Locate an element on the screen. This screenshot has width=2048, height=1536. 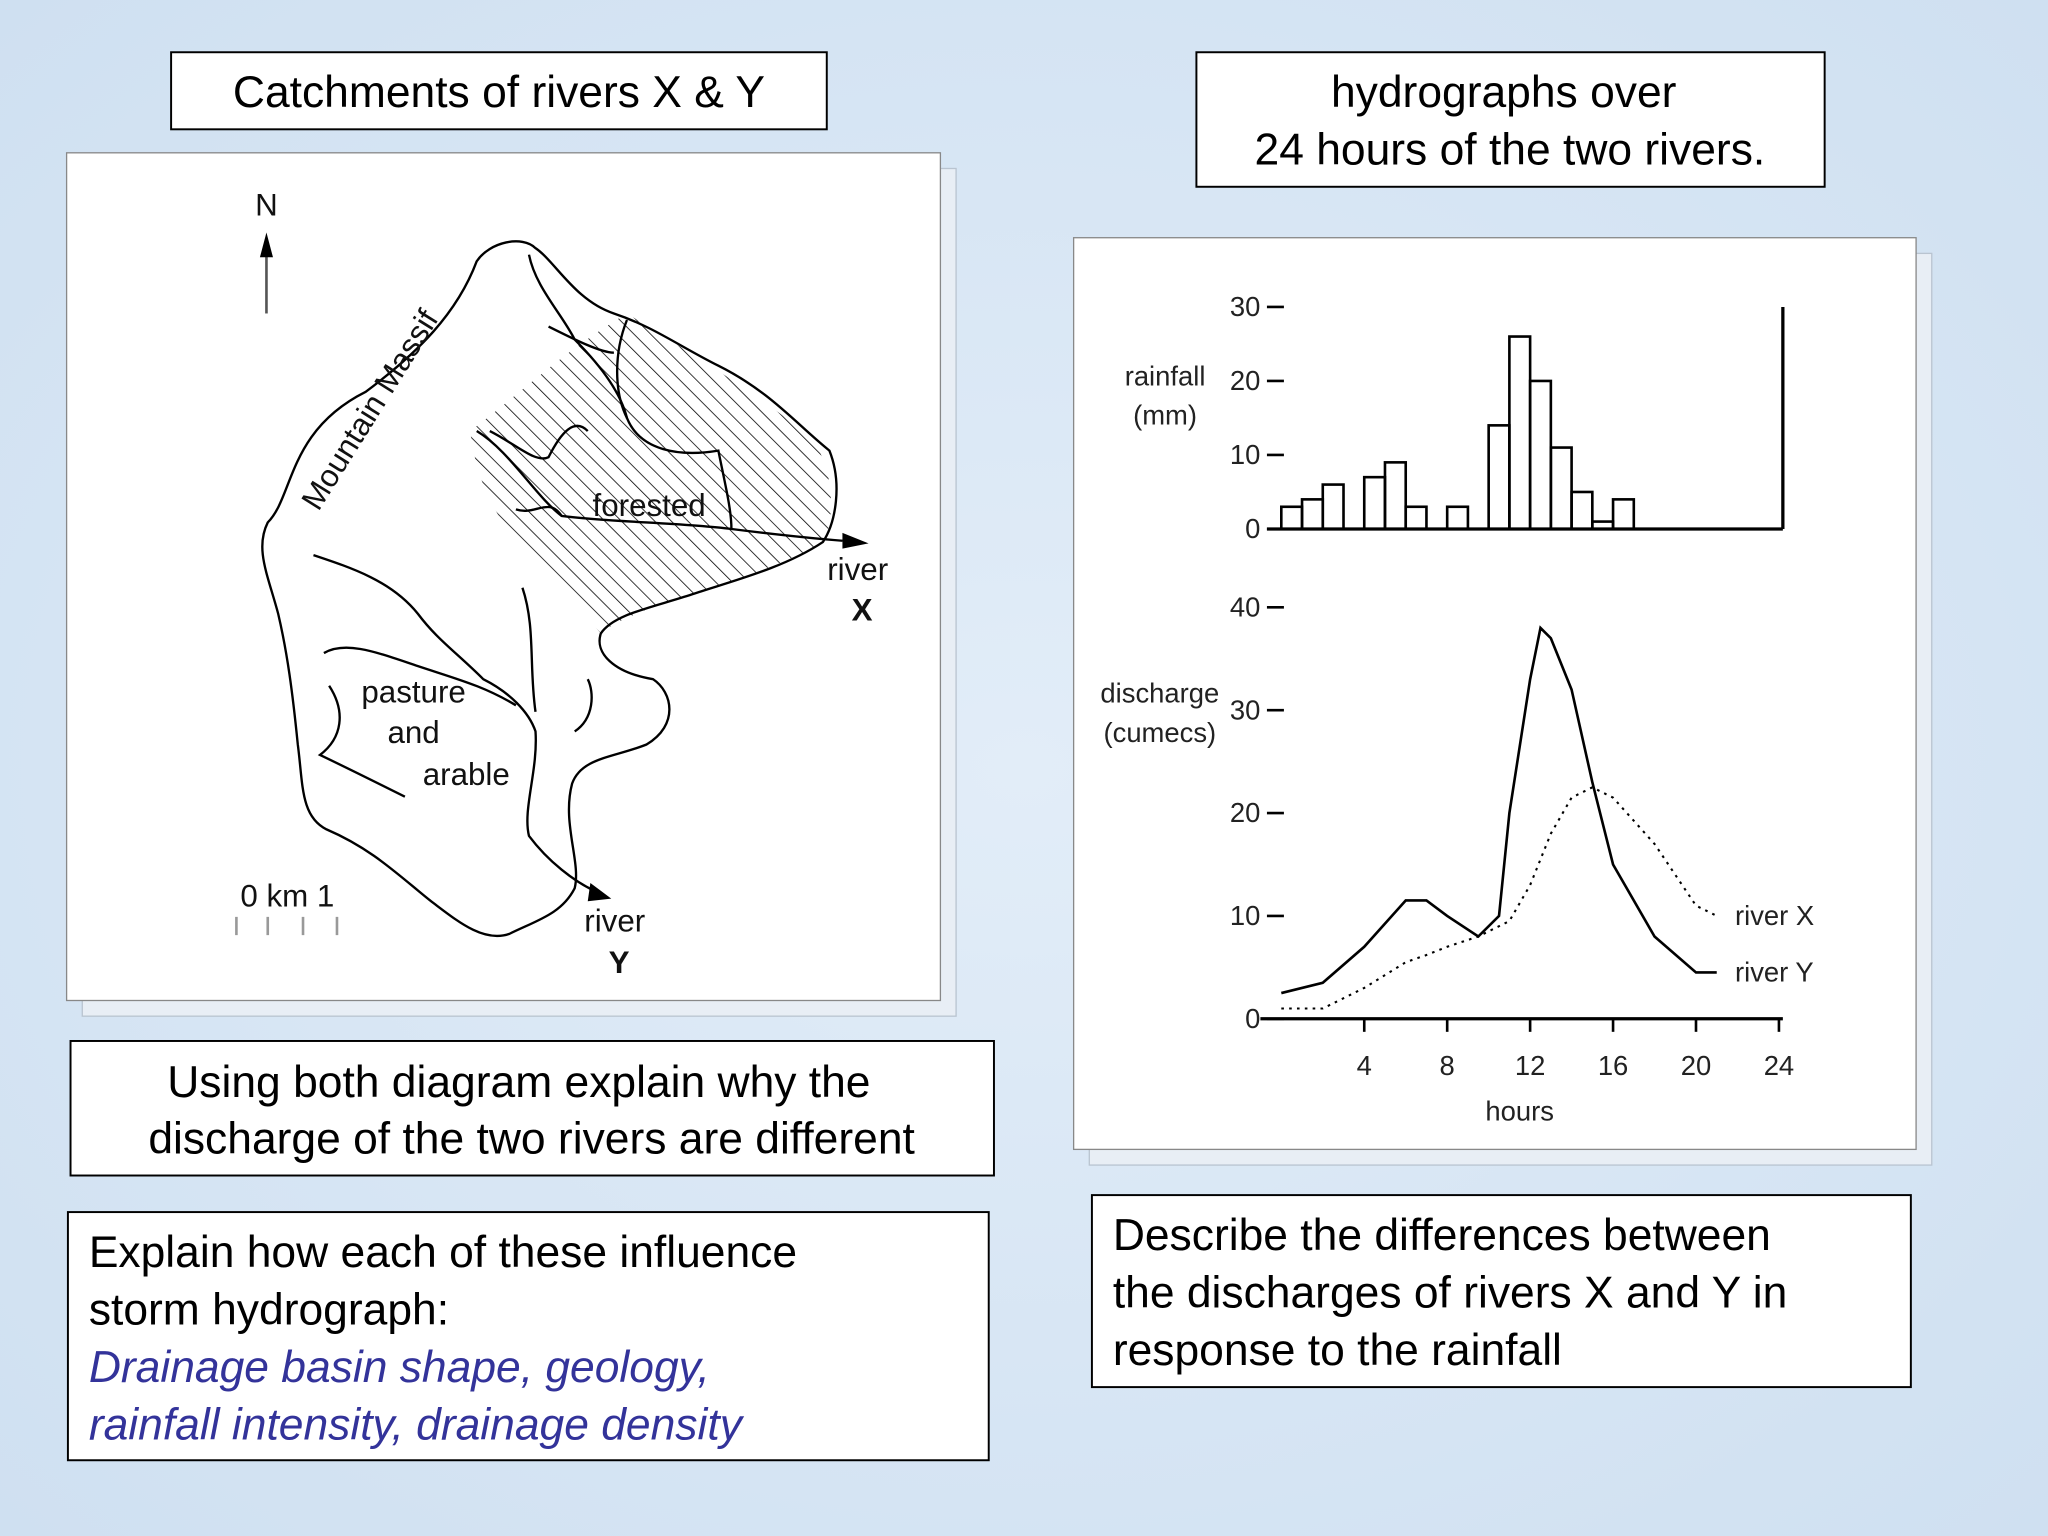
map-label: river X is located at coordinates (862, 589).